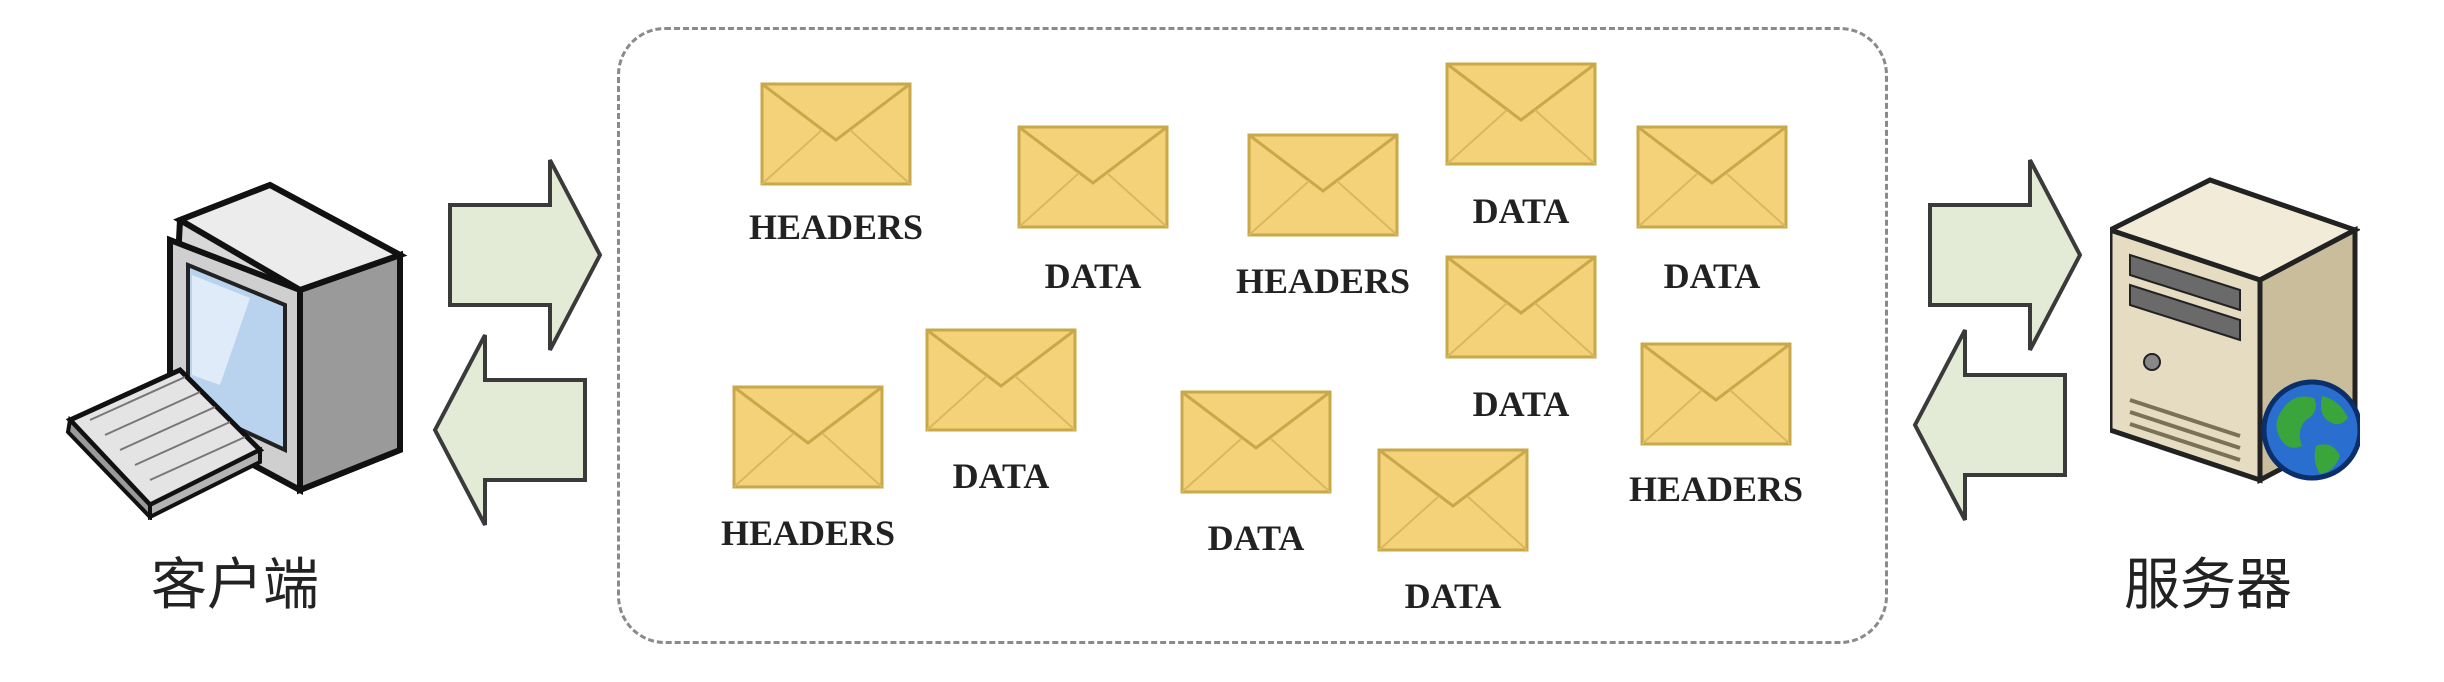  Describe the element at coordinates (2208, 585) in the screenshot. I see `server-label: 服务器` at that location.